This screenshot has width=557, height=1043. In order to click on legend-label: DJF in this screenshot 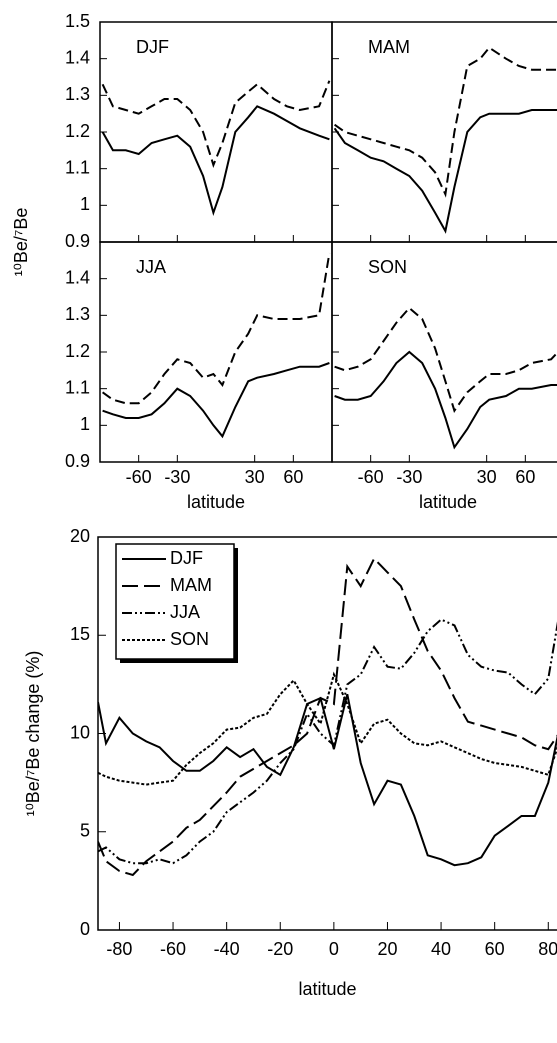, I will do `click(186, 558)`.